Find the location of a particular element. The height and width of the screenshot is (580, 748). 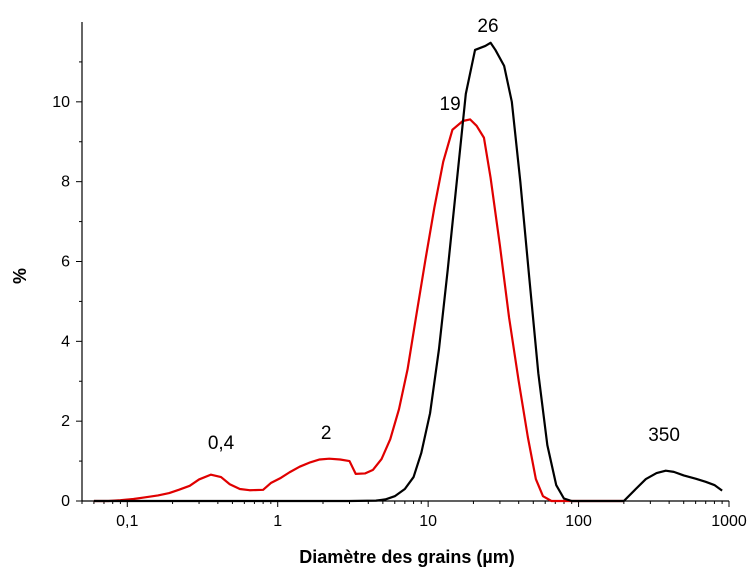

x-tick-label: 100 is located at coordinates (578, 521).